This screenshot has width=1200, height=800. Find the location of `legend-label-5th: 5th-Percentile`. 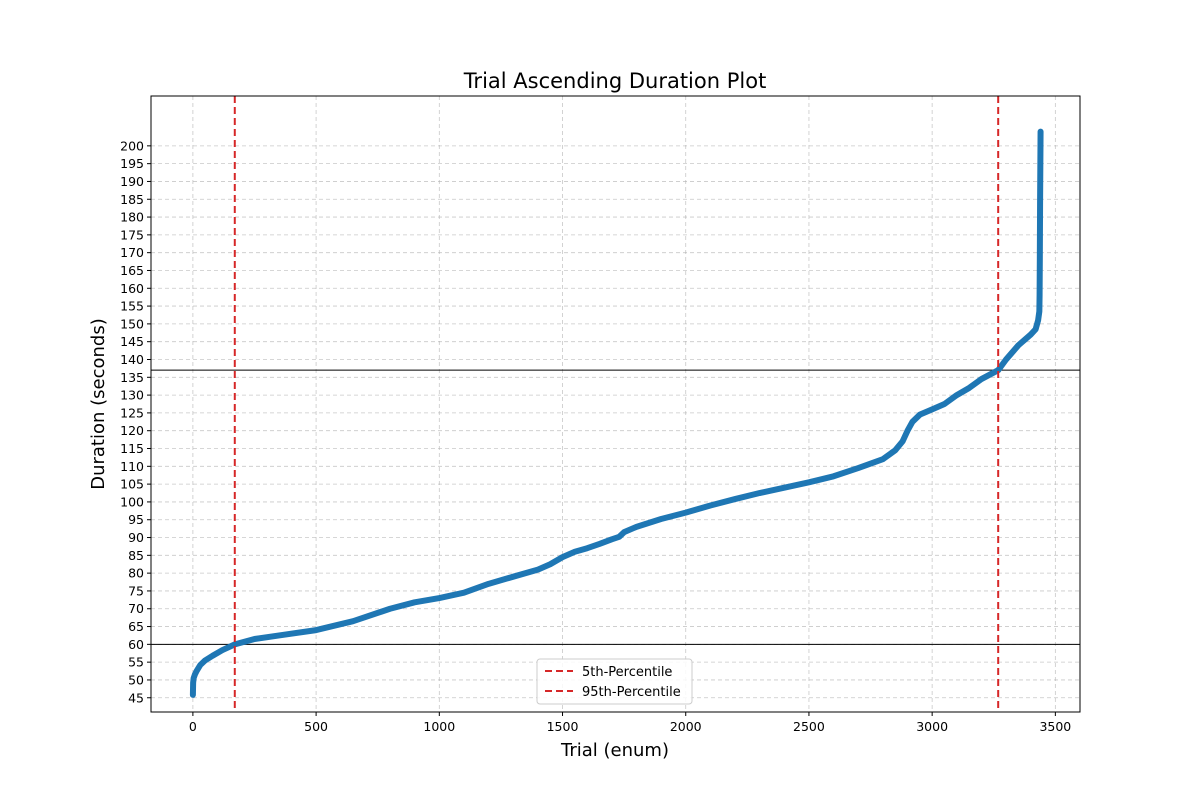

legend-label-5th: 5th-Percentile is located at coordinates (627, 672).